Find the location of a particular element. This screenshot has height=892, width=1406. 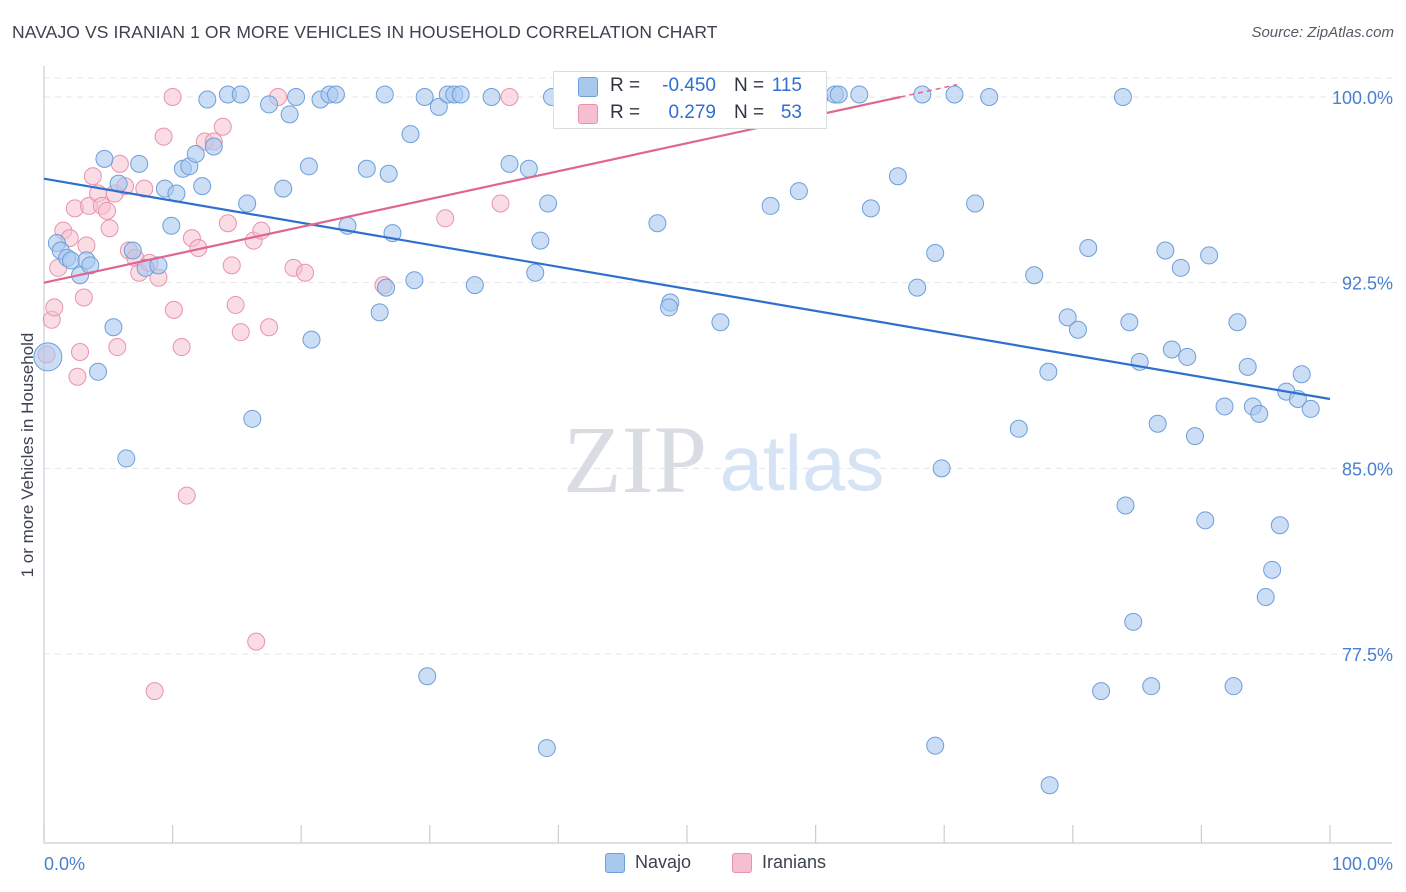

iranians-legend-swatch is located at coordinates (742, 862).